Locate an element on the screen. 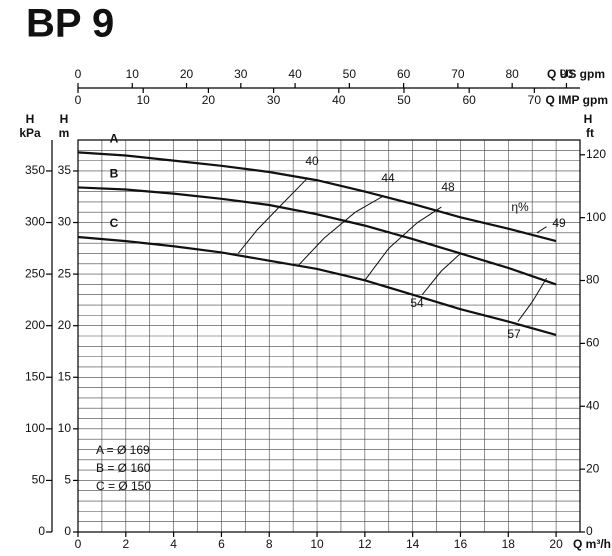 The height and width of the screenshot is (556, 612). kpa-tick-label: 300 is located at coordinates (35, 222).